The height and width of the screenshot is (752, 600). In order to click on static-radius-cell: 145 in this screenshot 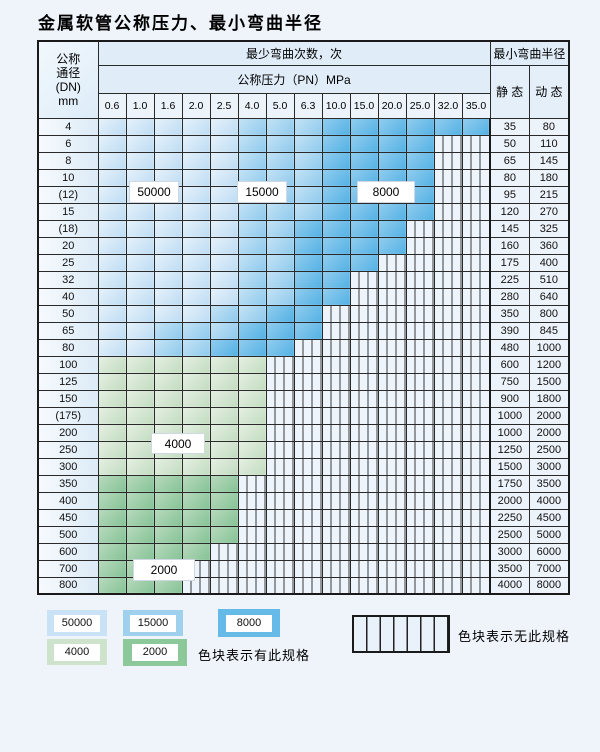, I will do `click(509, 228)`.